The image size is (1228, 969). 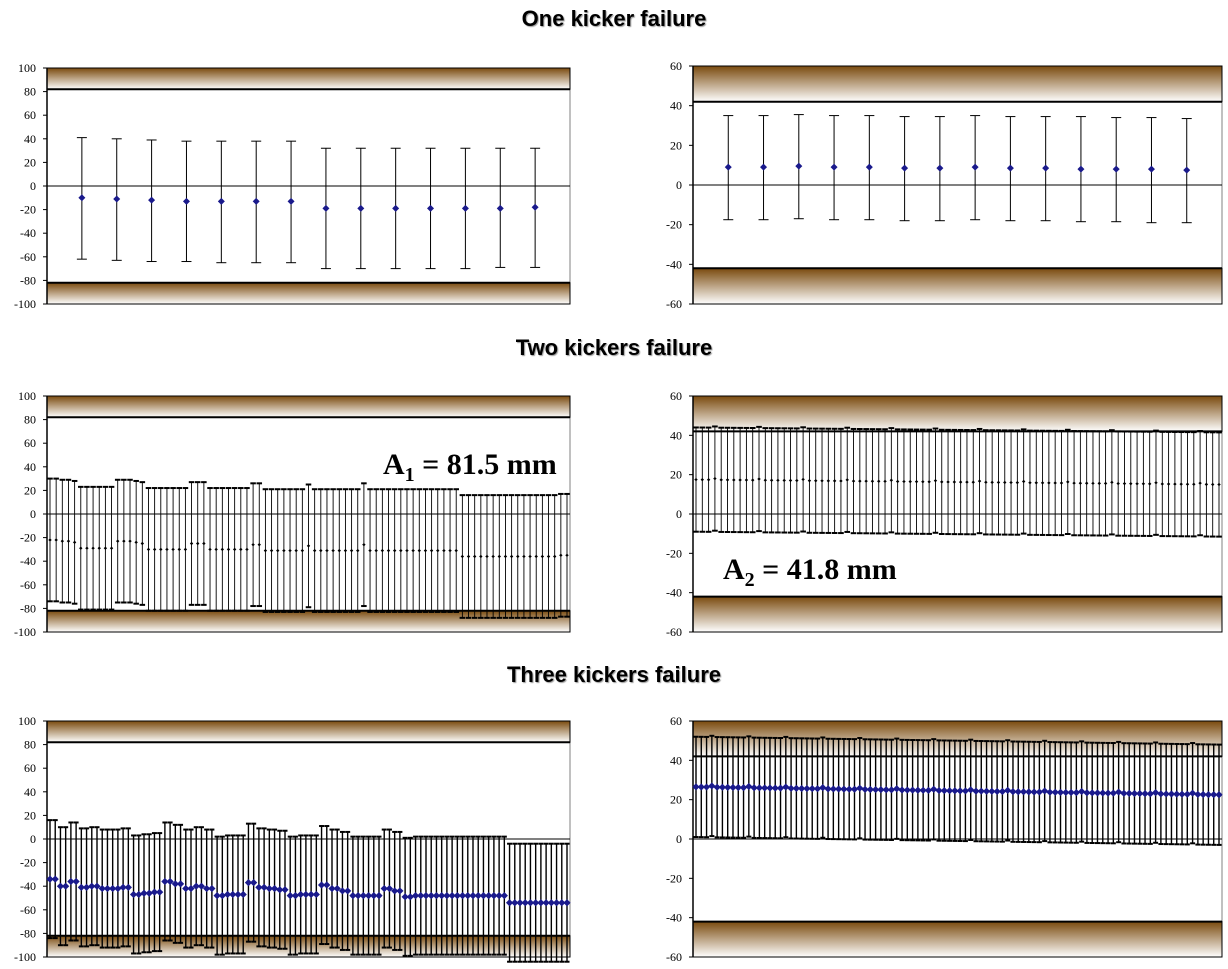 I want to click on y-tick-label: -80, so click(x=28, y=280).